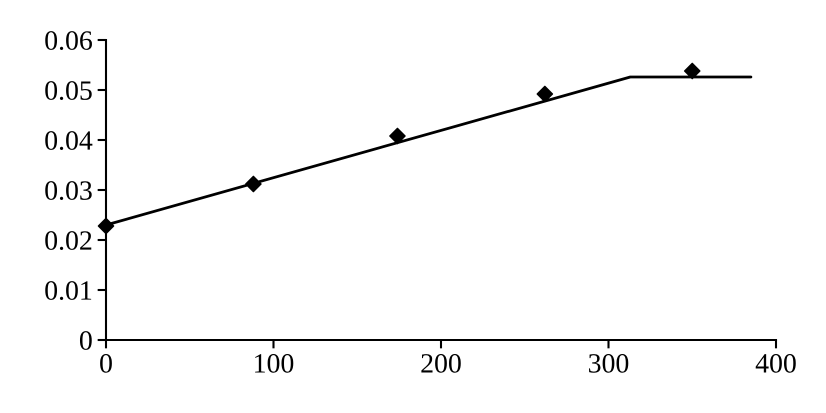 The height and width of the screenshot is (413, 826). What do you see at coordinates (68, 290) in the screenshot?
I see `y-tick-label: 0.01` at bounding box center [68, 290].